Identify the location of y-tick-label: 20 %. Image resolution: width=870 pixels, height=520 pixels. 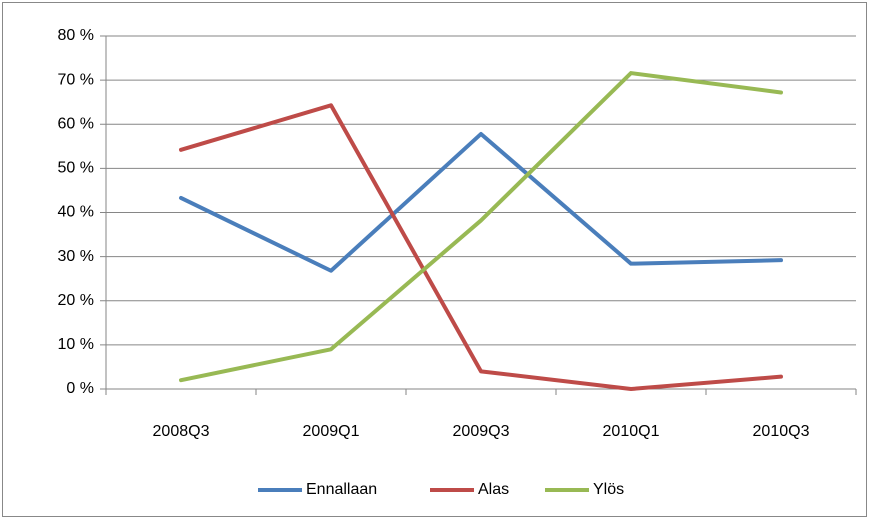
(76, 300).